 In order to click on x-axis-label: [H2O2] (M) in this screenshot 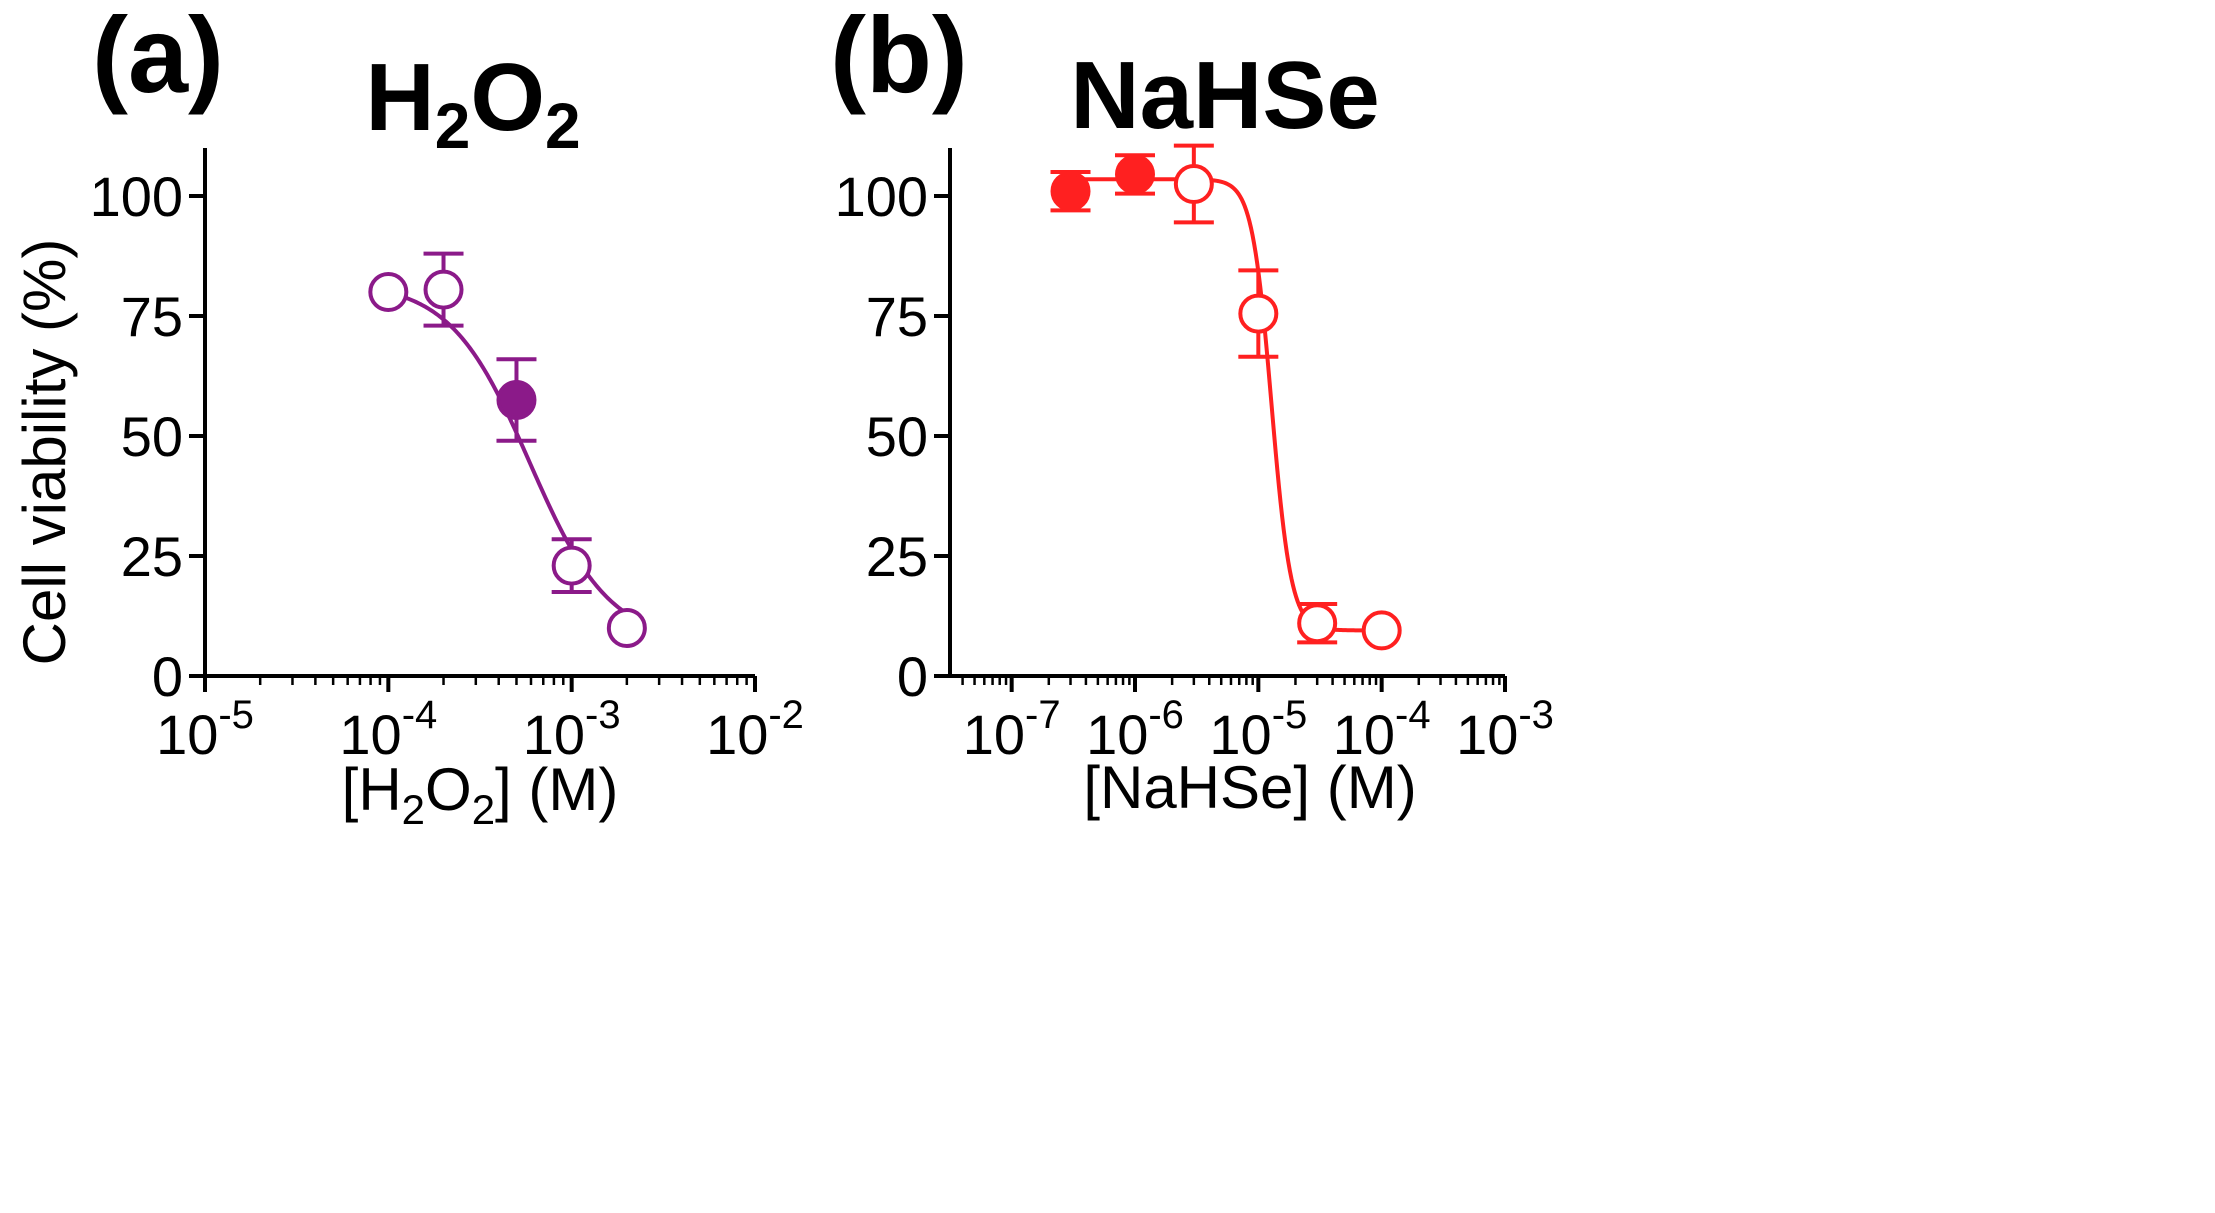, I will do `click(480, 794)`.